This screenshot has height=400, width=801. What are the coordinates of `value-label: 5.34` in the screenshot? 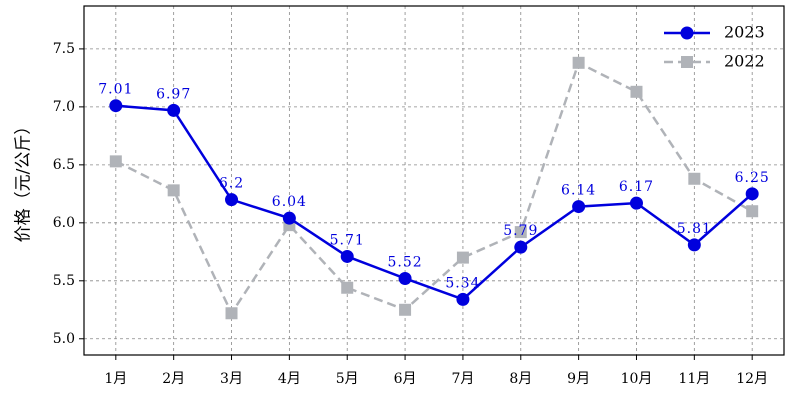 It's located at (462, 283).